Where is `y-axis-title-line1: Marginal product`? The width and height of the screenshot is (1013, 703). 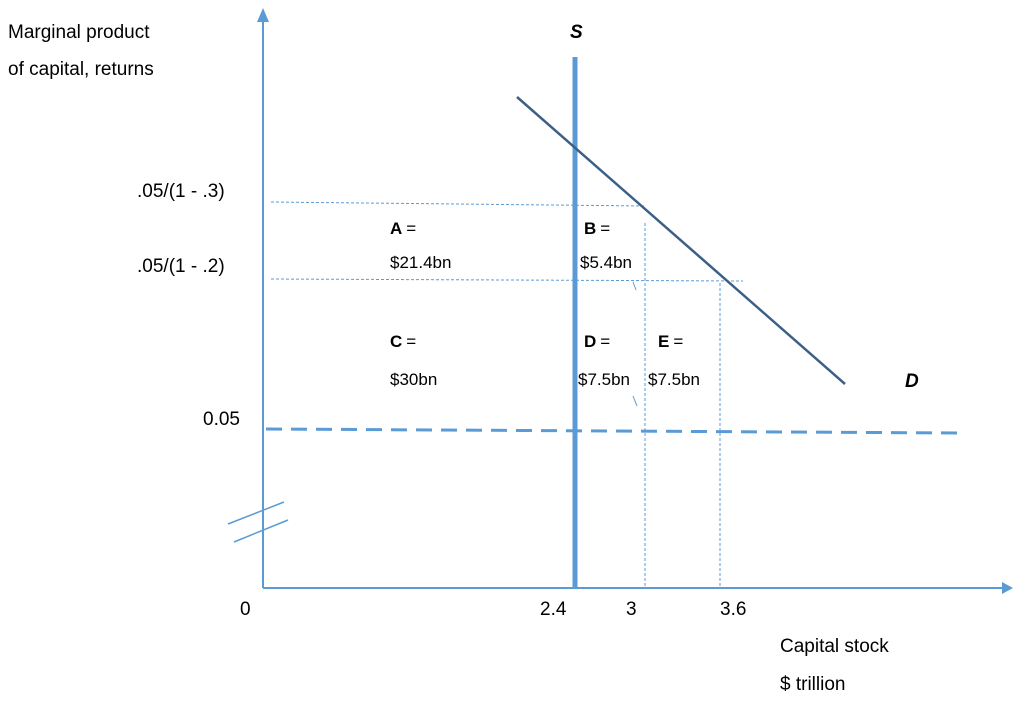 y-axis-title-line1: Marginal product is located at coordinates (79, 32).